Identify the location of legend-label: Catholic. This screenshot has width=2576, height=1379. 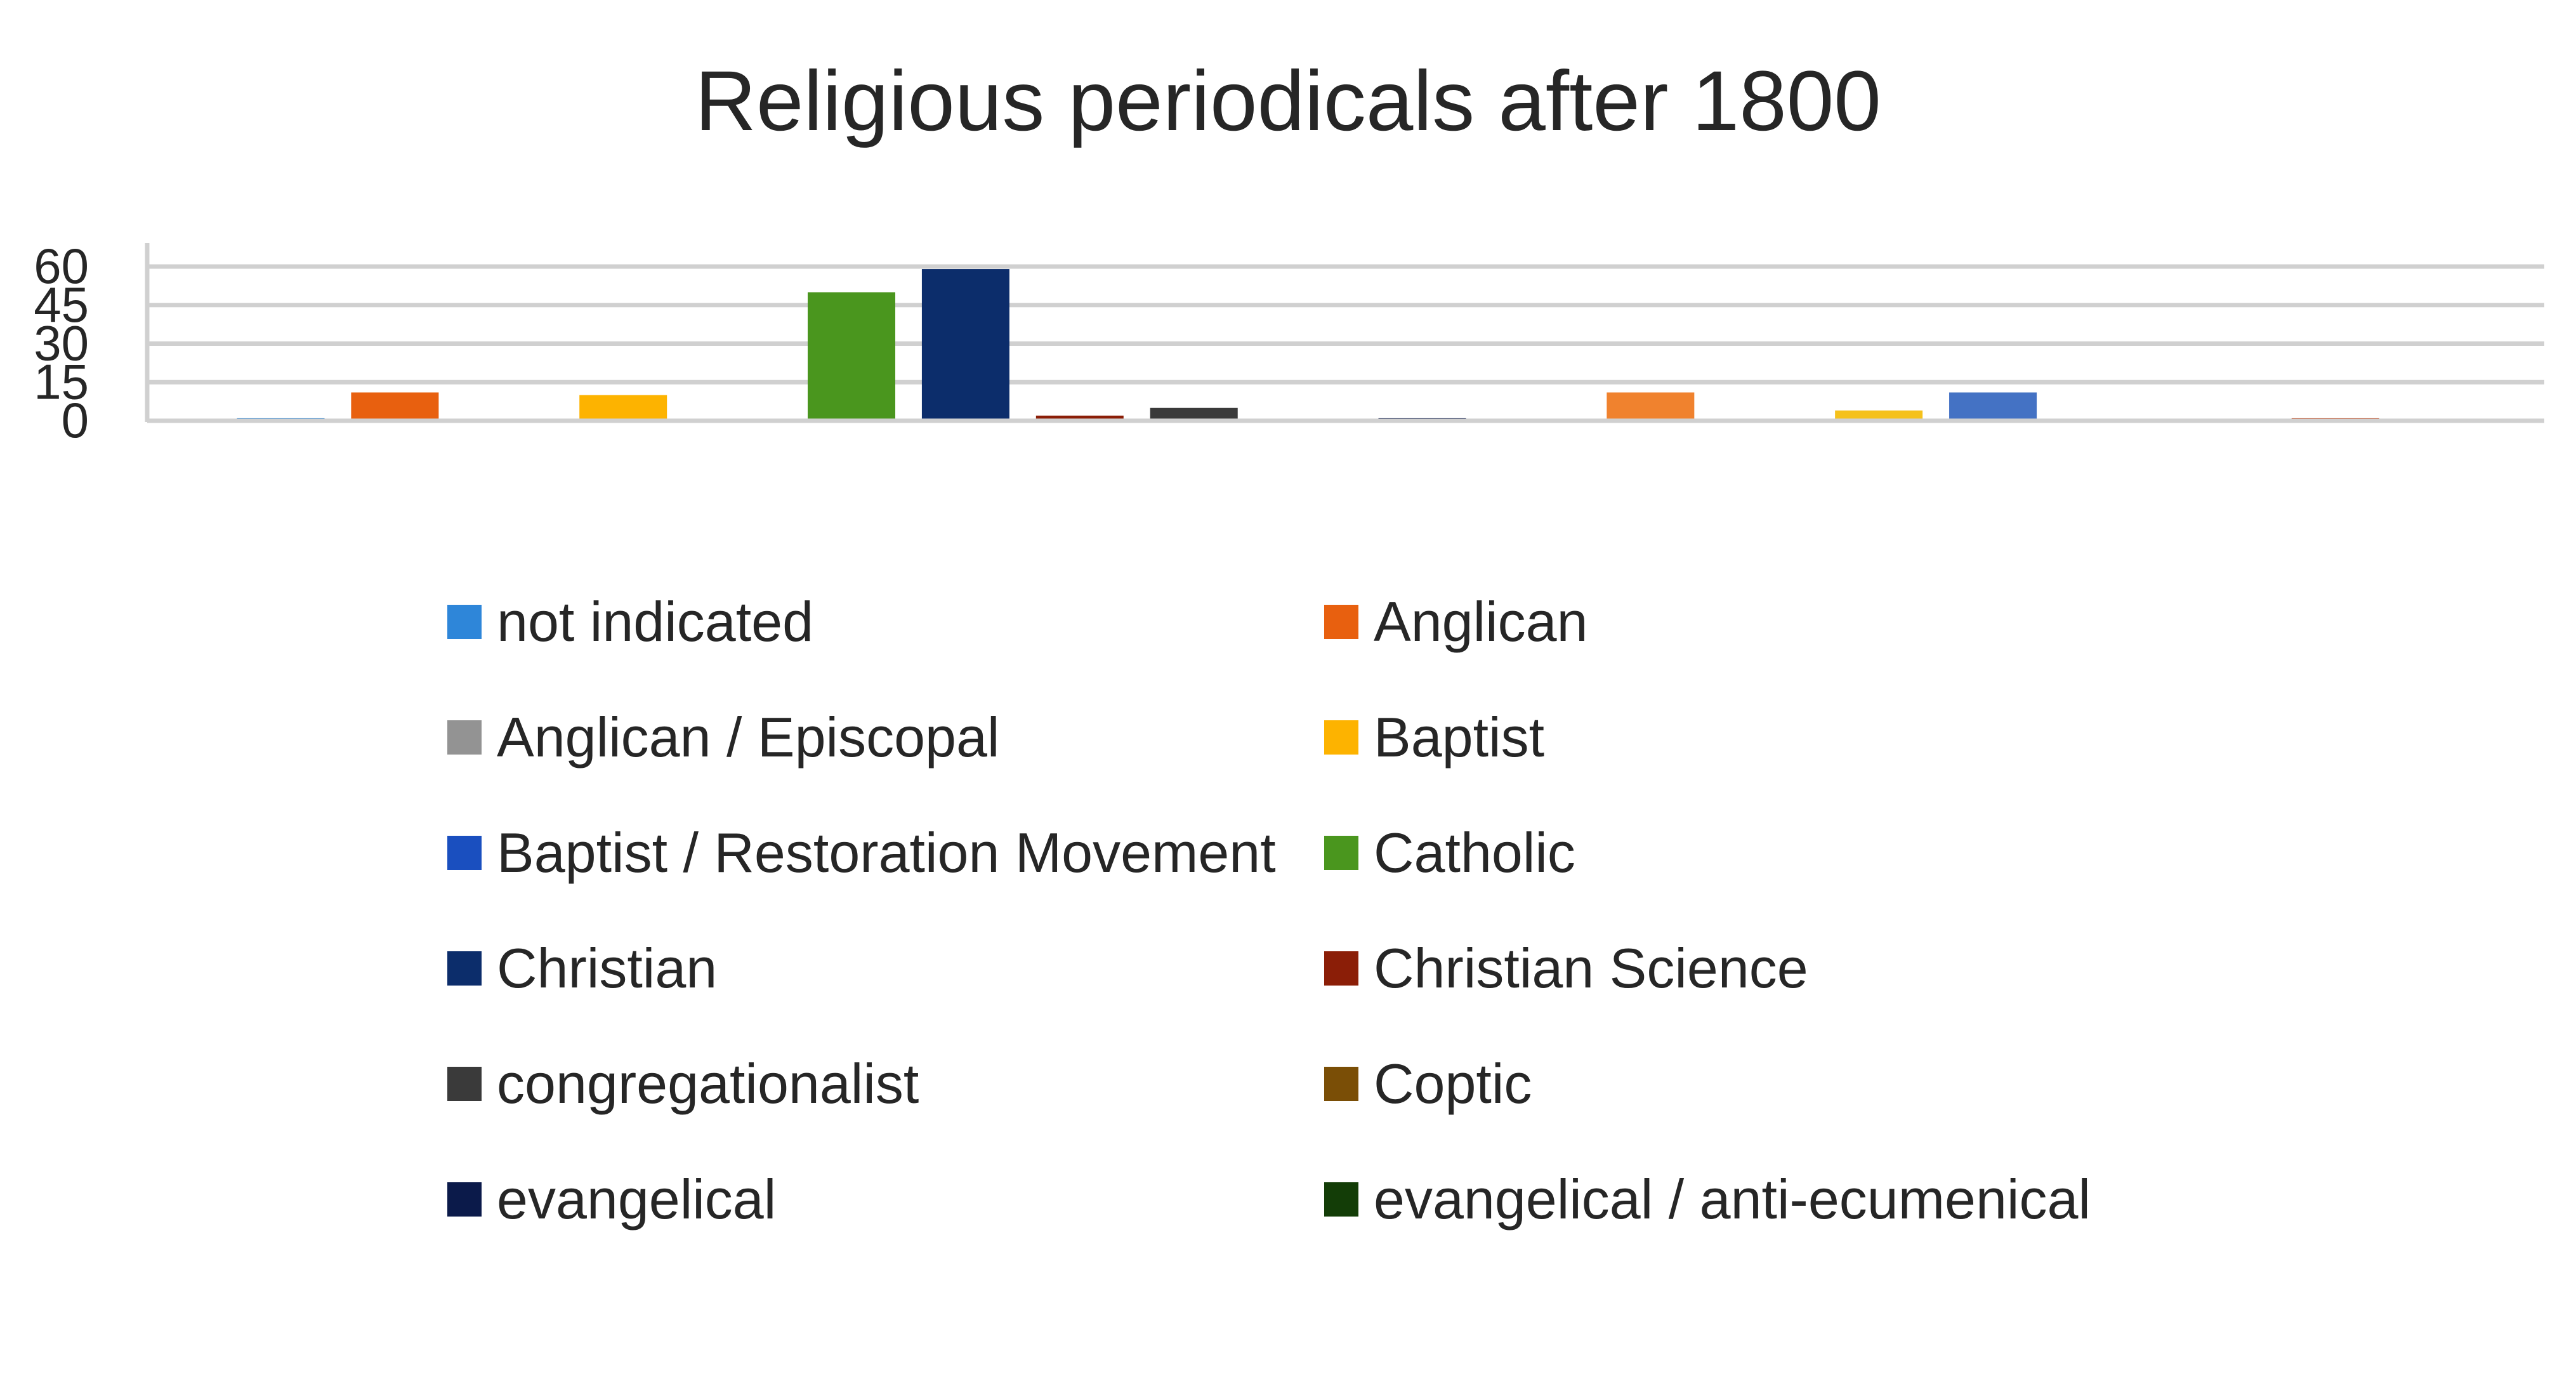
(1474, 852).